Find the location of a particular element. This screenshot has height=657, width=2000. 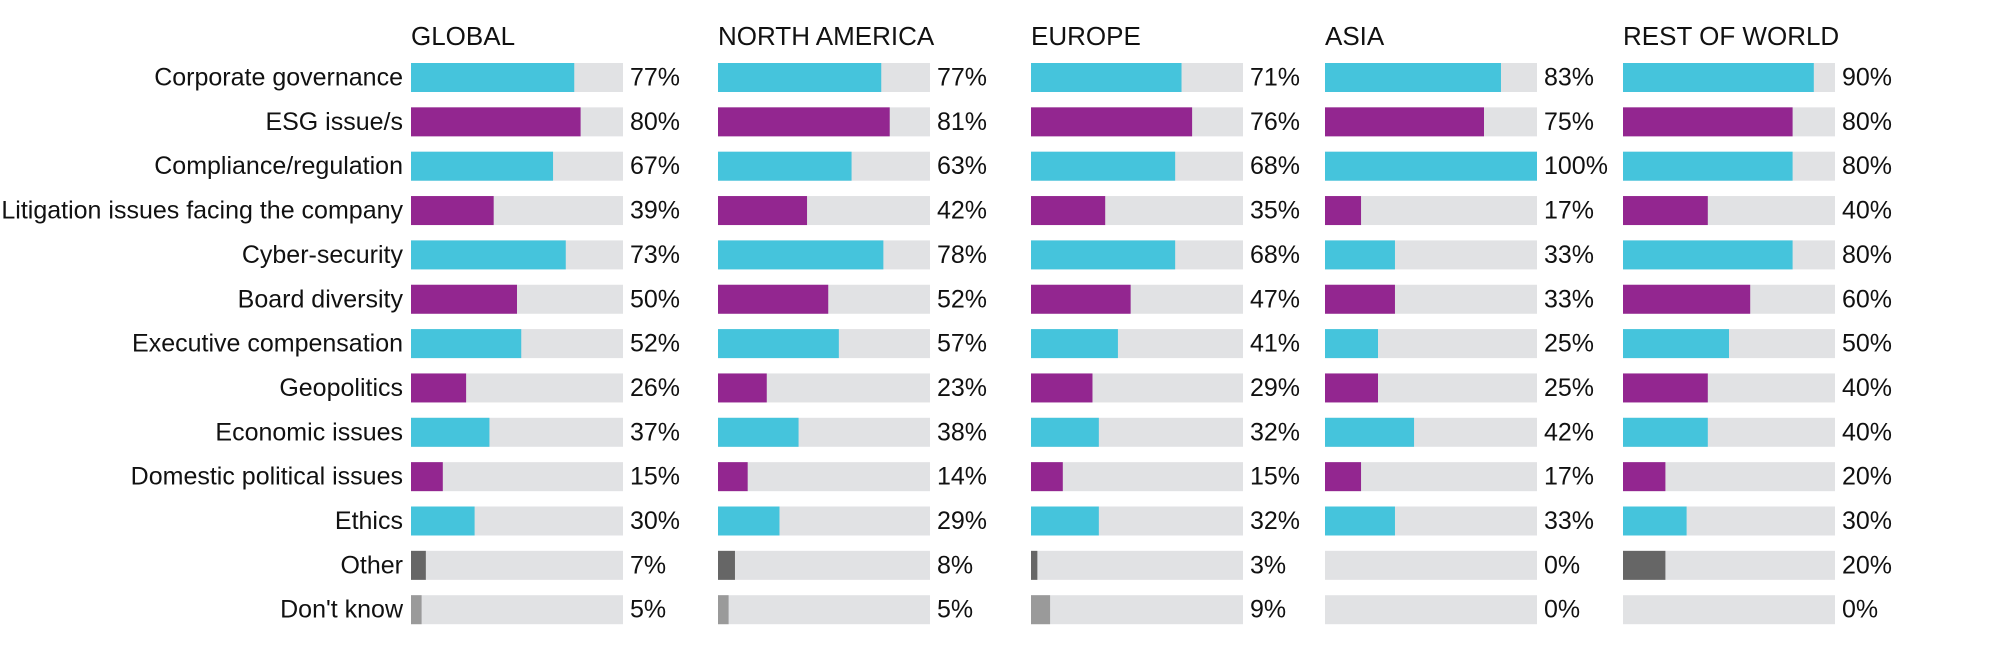

value-label: 100% is located at coordinates (1576, 166).